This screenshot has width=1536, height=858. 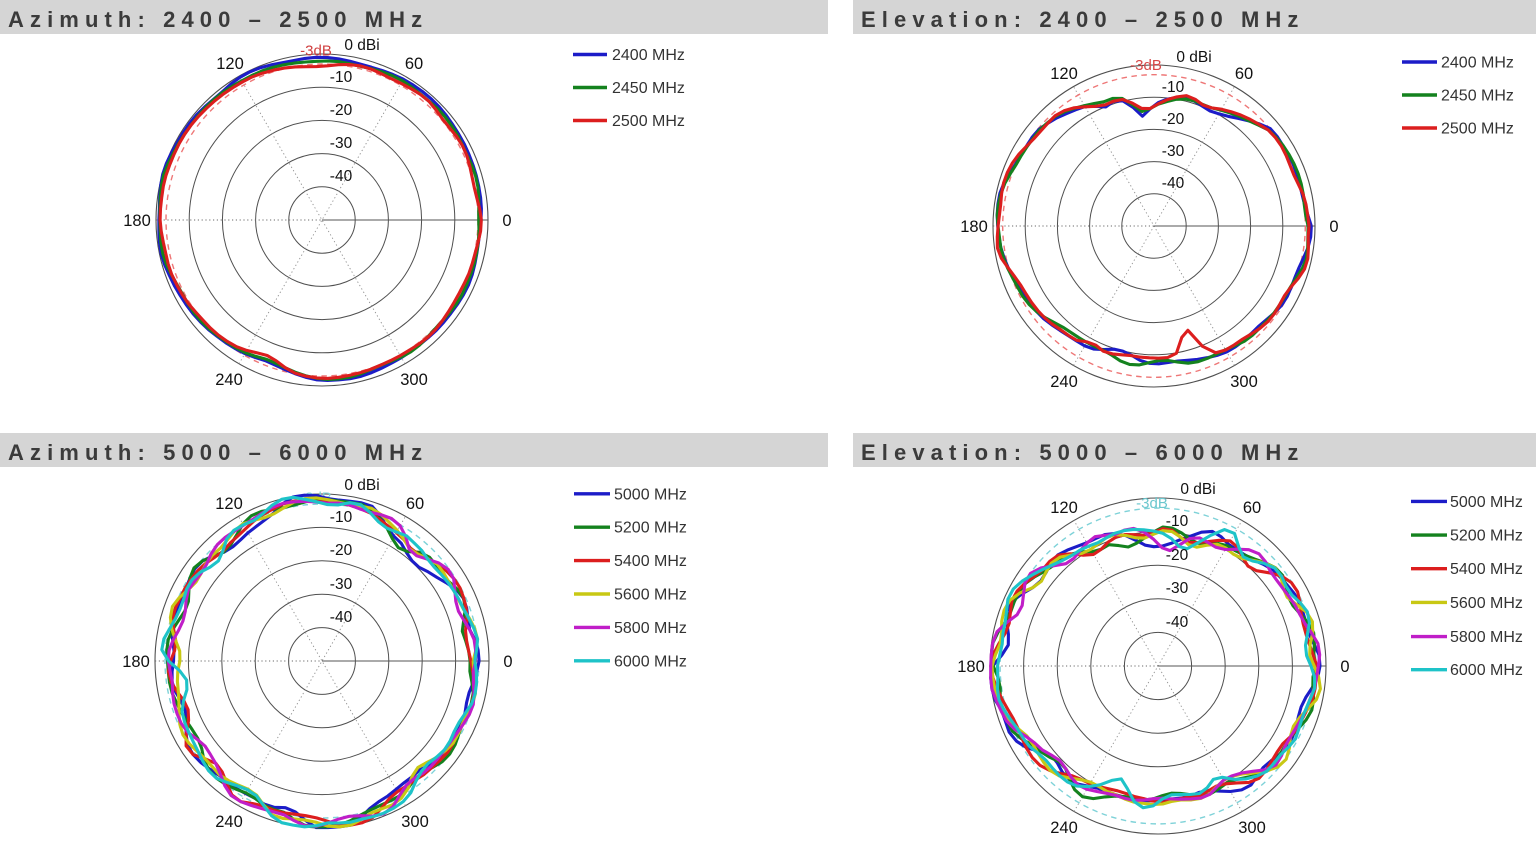 What do you see at coordinates (1083, 19) in the screenshot?
I see `svg-text: Elevation: 2400 – 2500 MHz` at bounding box center [1083, 19].